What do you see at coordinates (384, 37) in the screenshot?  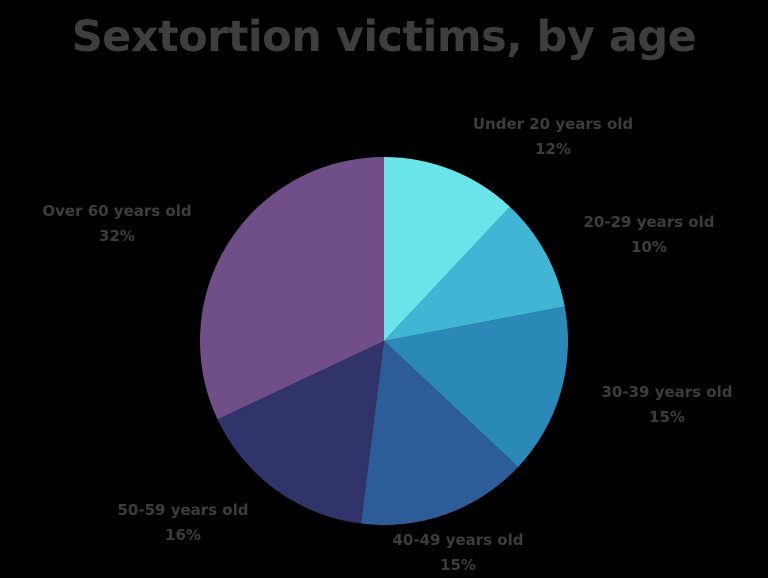 I see `chart-title: Sextortion victims, by age` at bounding box center [384, 37].